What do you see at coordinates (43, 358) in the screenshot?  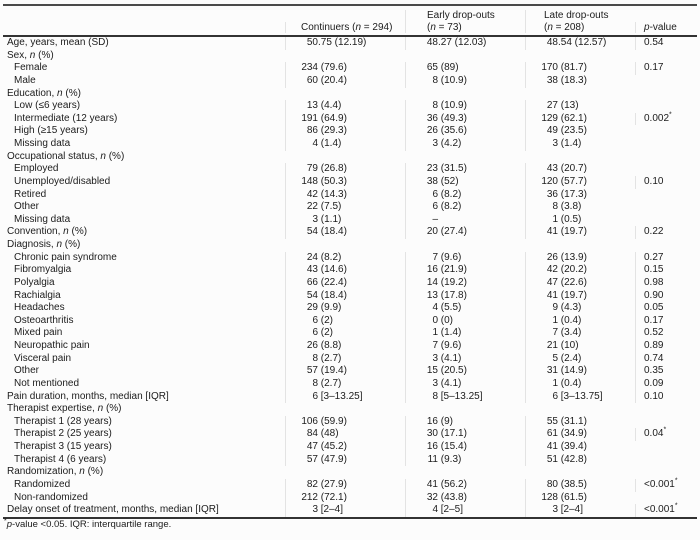 I see `row-label: Visceral pain` at bounding box center [43, 358].